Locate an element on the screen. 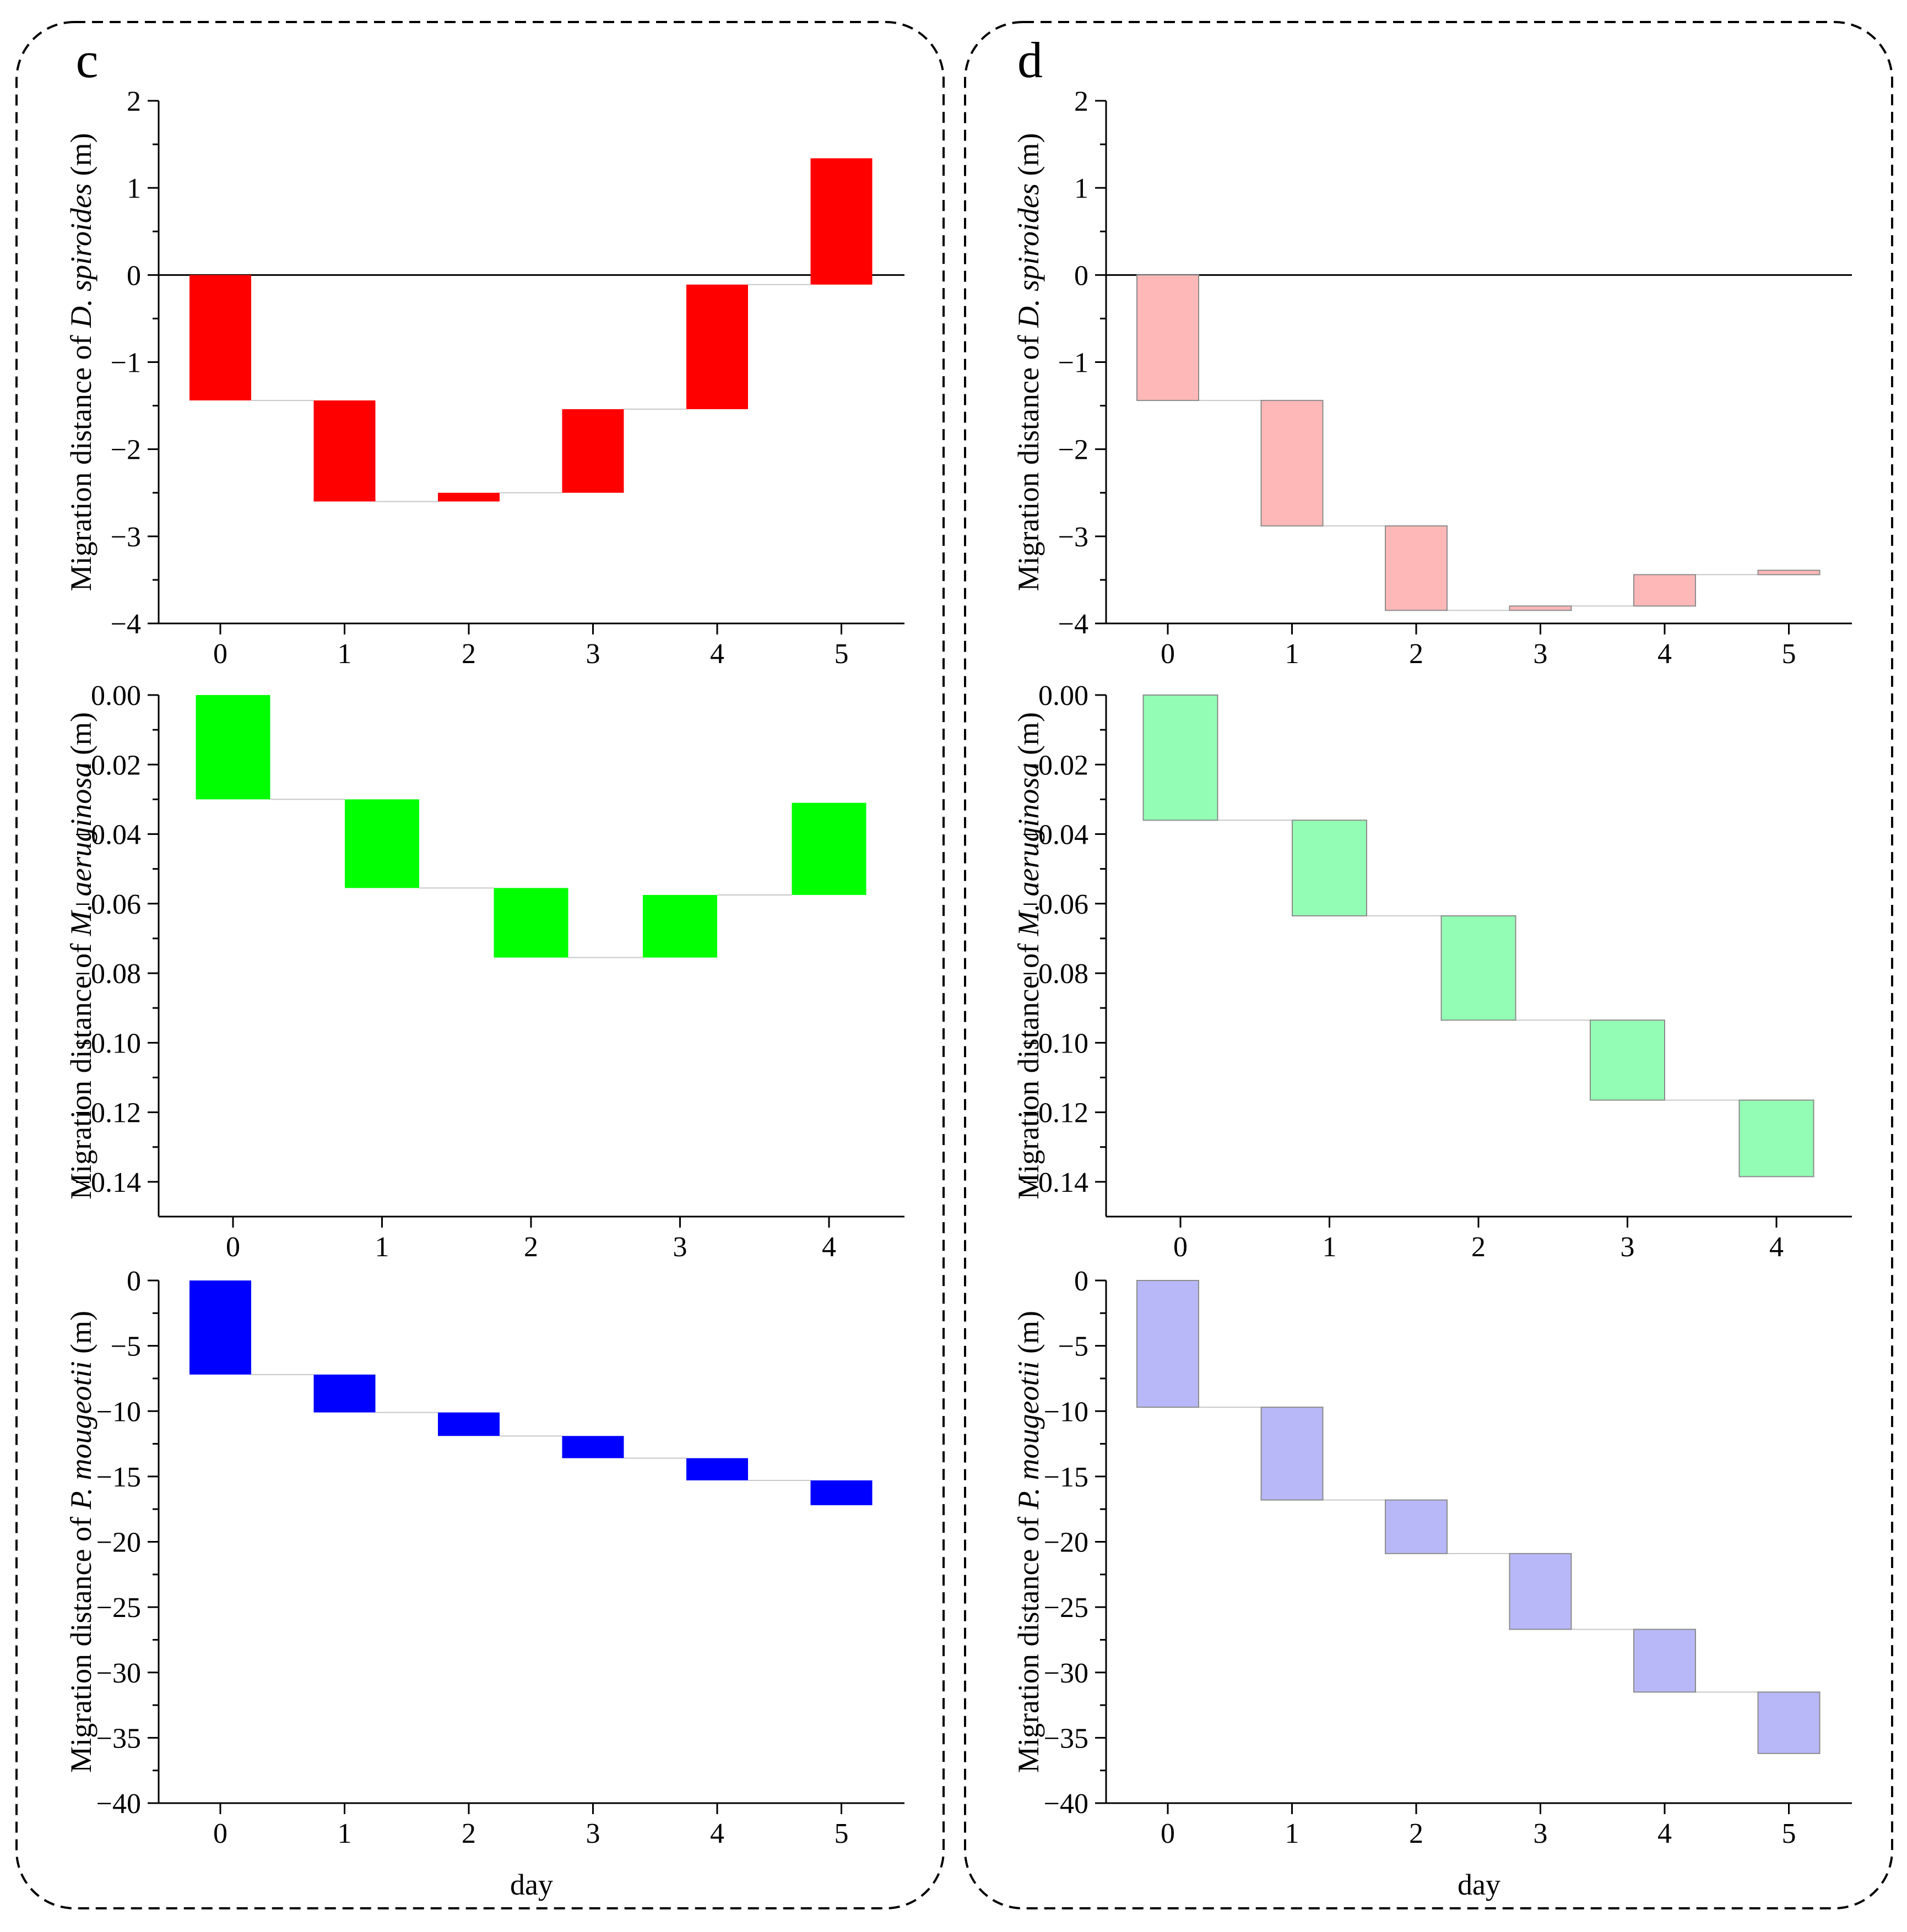 This screenshot has width=1907, height=1932. y-tick-label: −10 is located at coordinates (118, 1412).